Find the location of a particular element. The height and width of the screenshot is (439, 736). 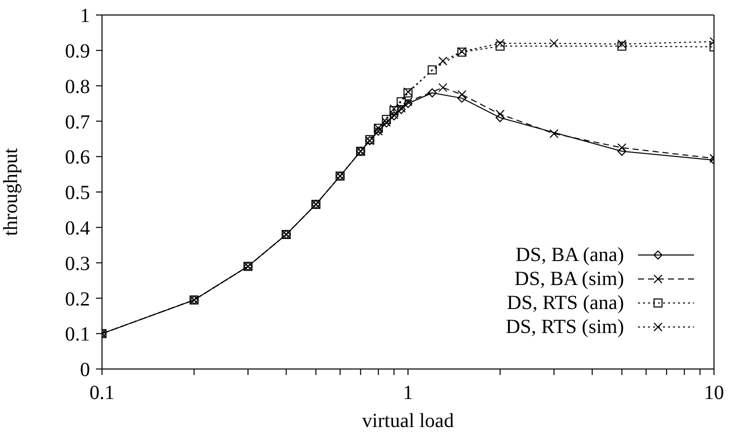

y-tick-label: 0.3 is located at coordinates (77, 263).